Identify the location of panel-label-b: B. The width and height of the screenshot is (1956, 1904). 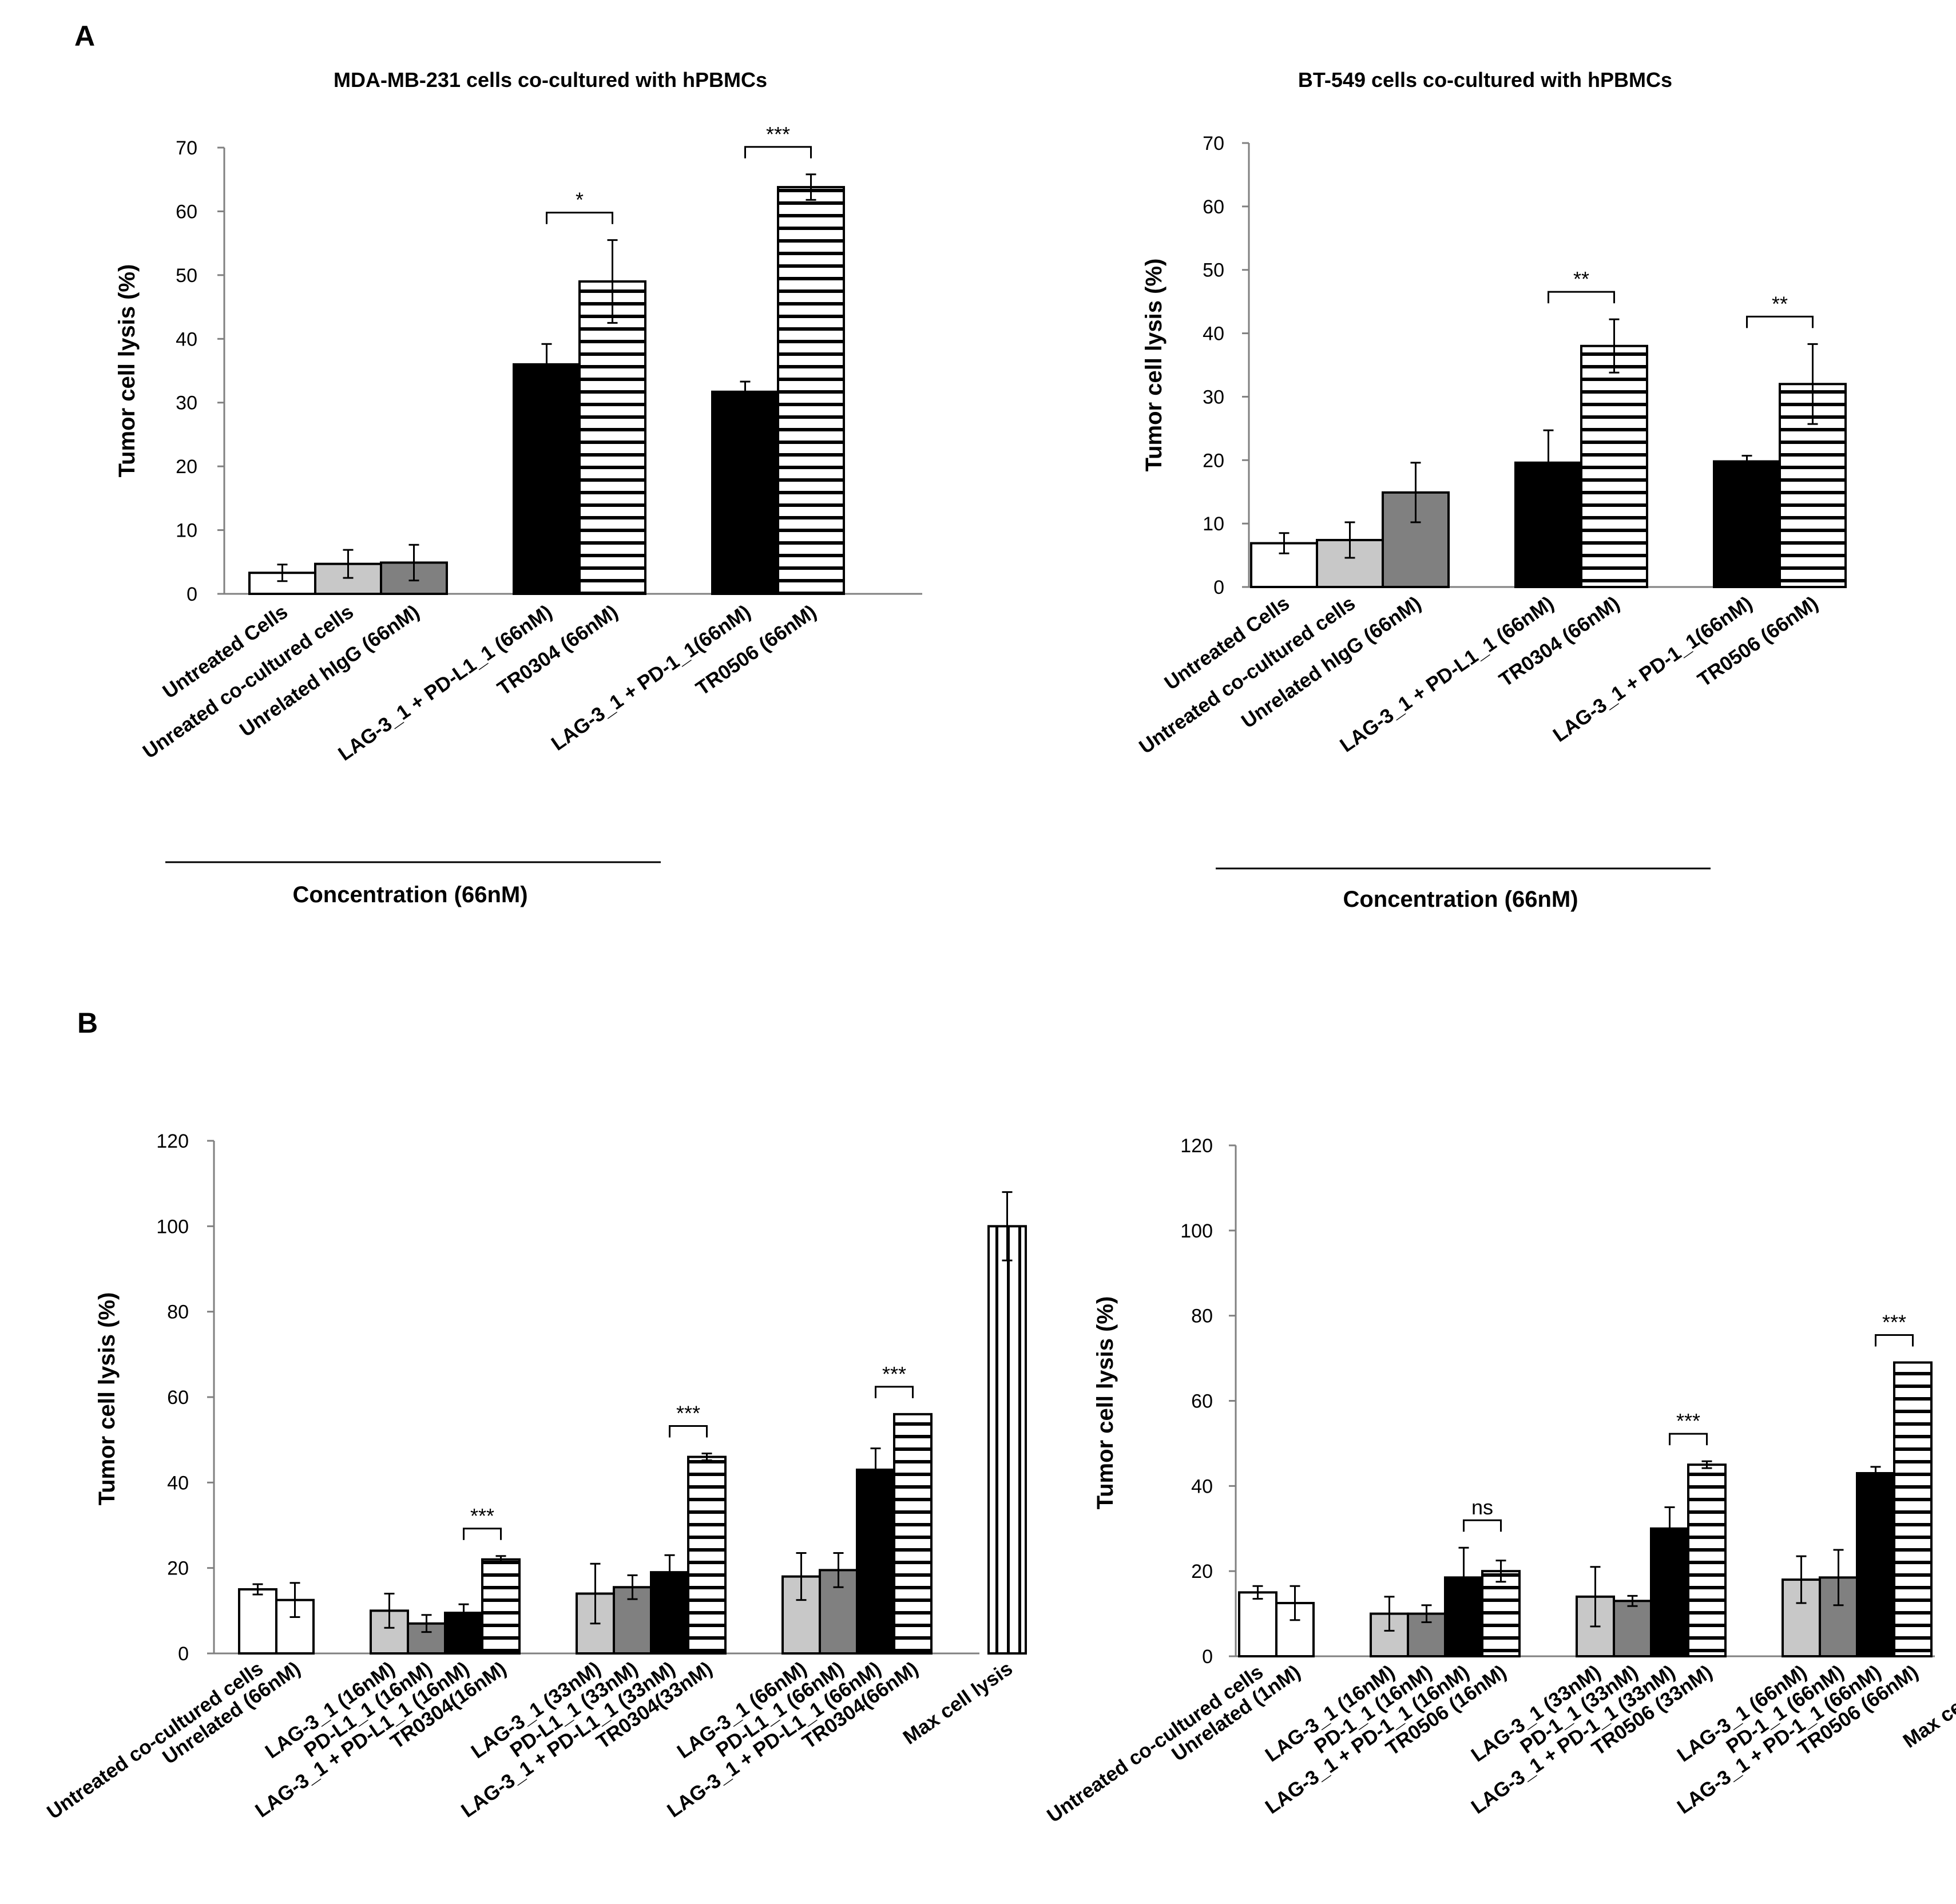
(87, 1023).